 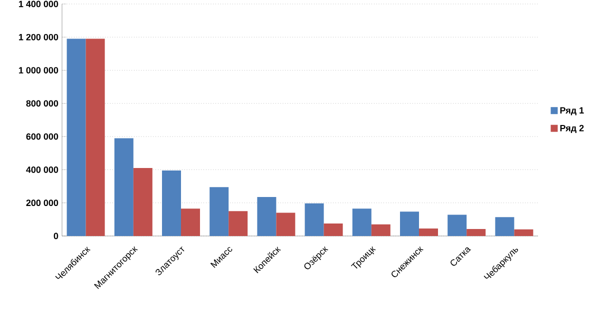 I want to click on y-tick-label: 1 200 000, so click(x=38, y=37).